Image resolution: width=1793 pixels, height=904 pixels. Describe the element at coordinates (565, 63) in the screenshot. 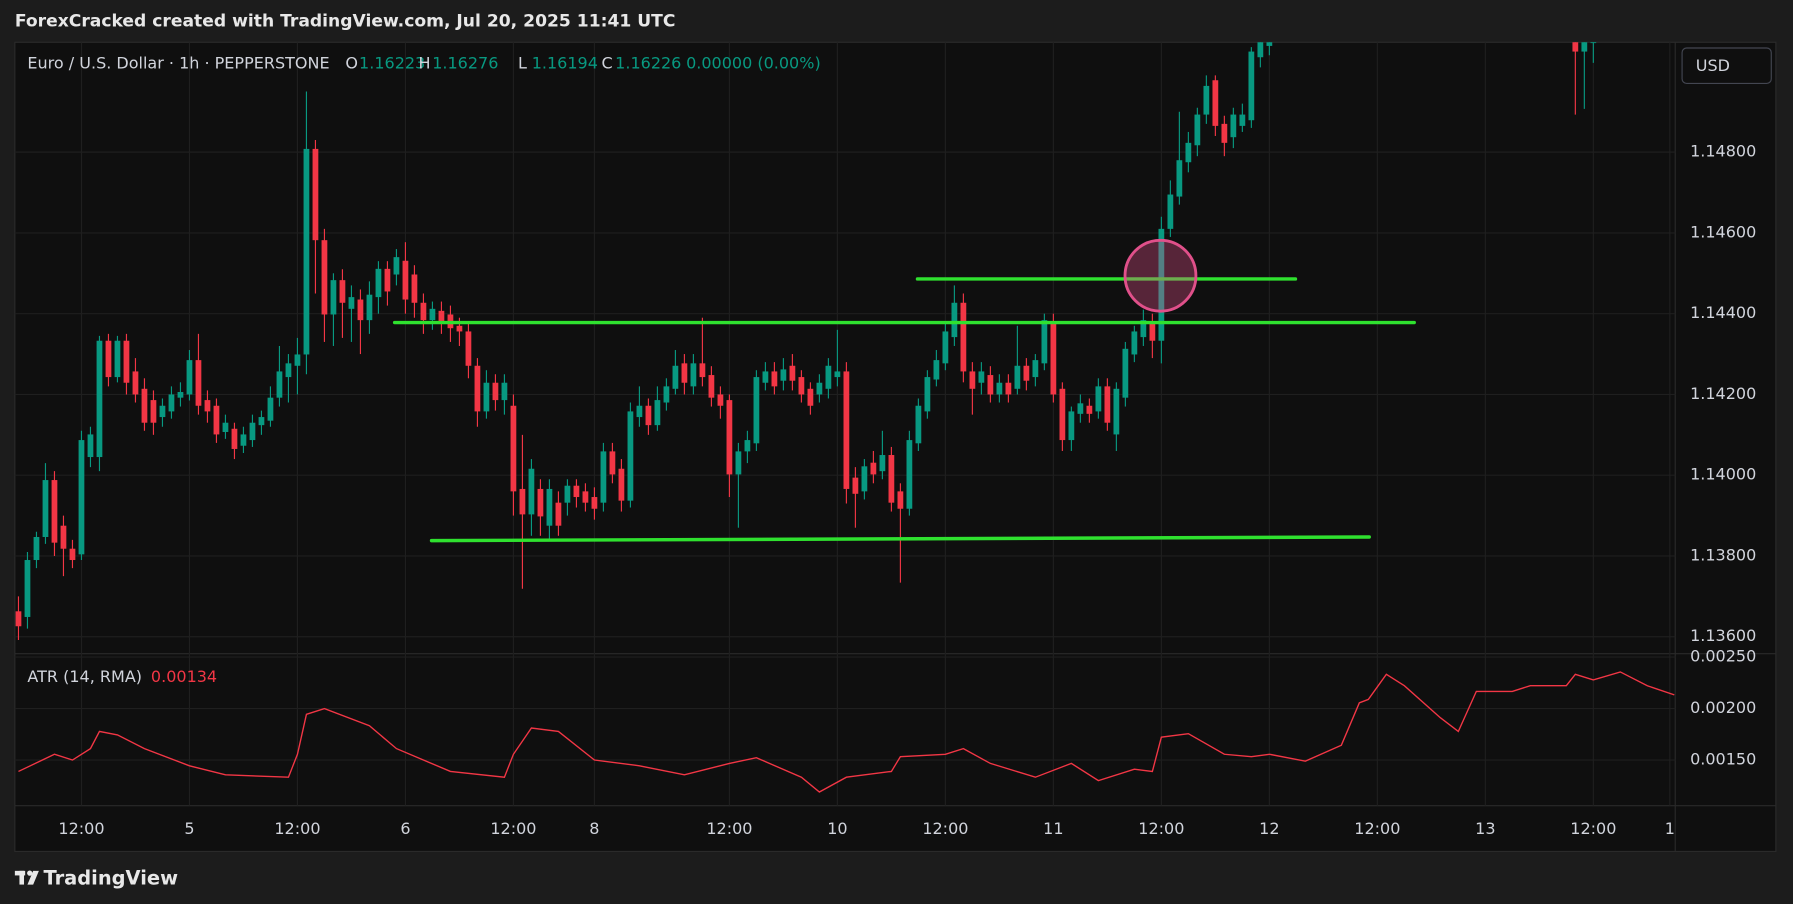

I see `legend-value: 1.16194` at that location.